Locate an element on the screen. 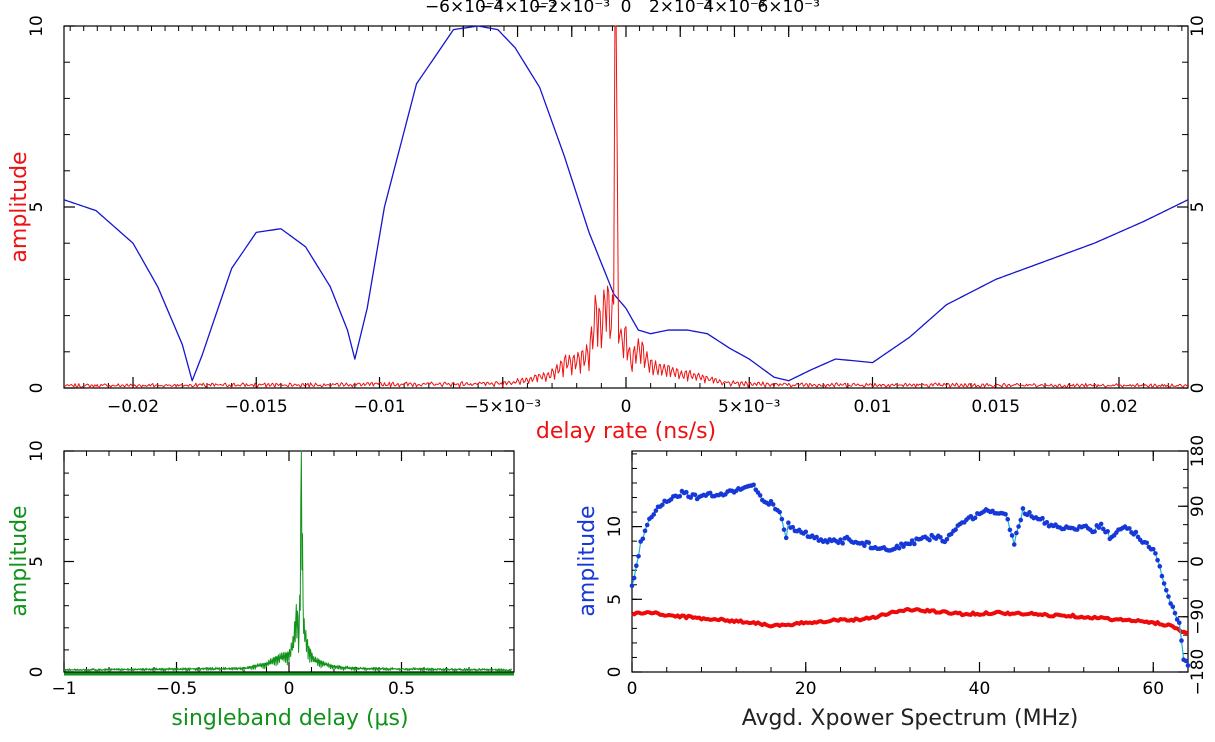 The width and height of the screenshot is (1215, 742). x-tick-label: −1 is located at coordinates (63, 689).